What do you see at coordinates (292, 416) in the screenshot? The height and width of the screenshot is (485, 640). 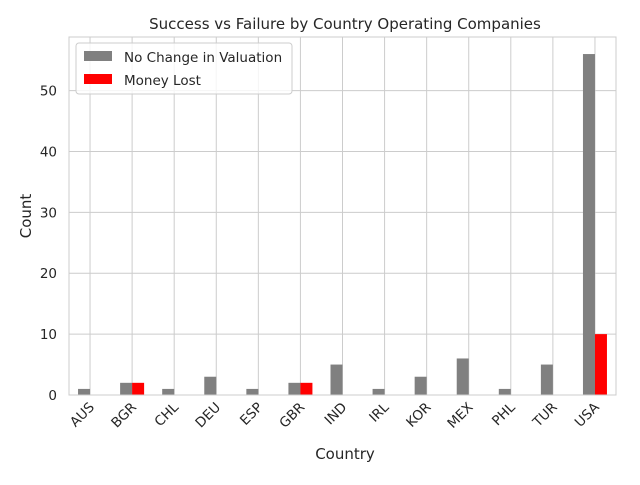 I see `x-tick-label: GBR` at bounding box center [292, 416].